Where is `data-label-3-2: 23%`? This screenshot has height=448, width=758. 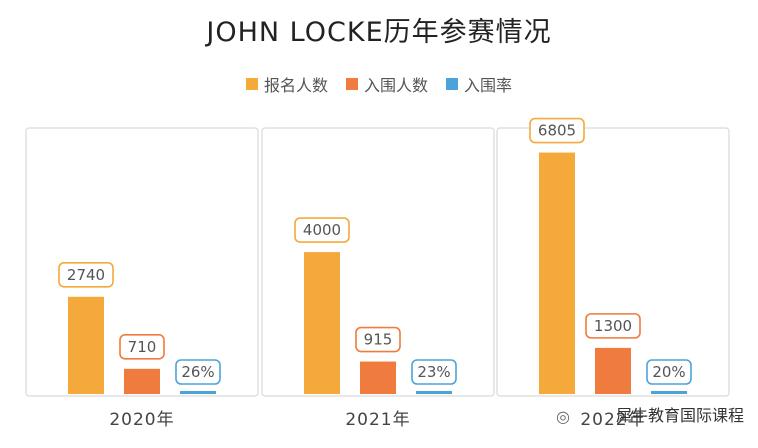
data-label-3-2: 23% is located at coordinates (433, 372).